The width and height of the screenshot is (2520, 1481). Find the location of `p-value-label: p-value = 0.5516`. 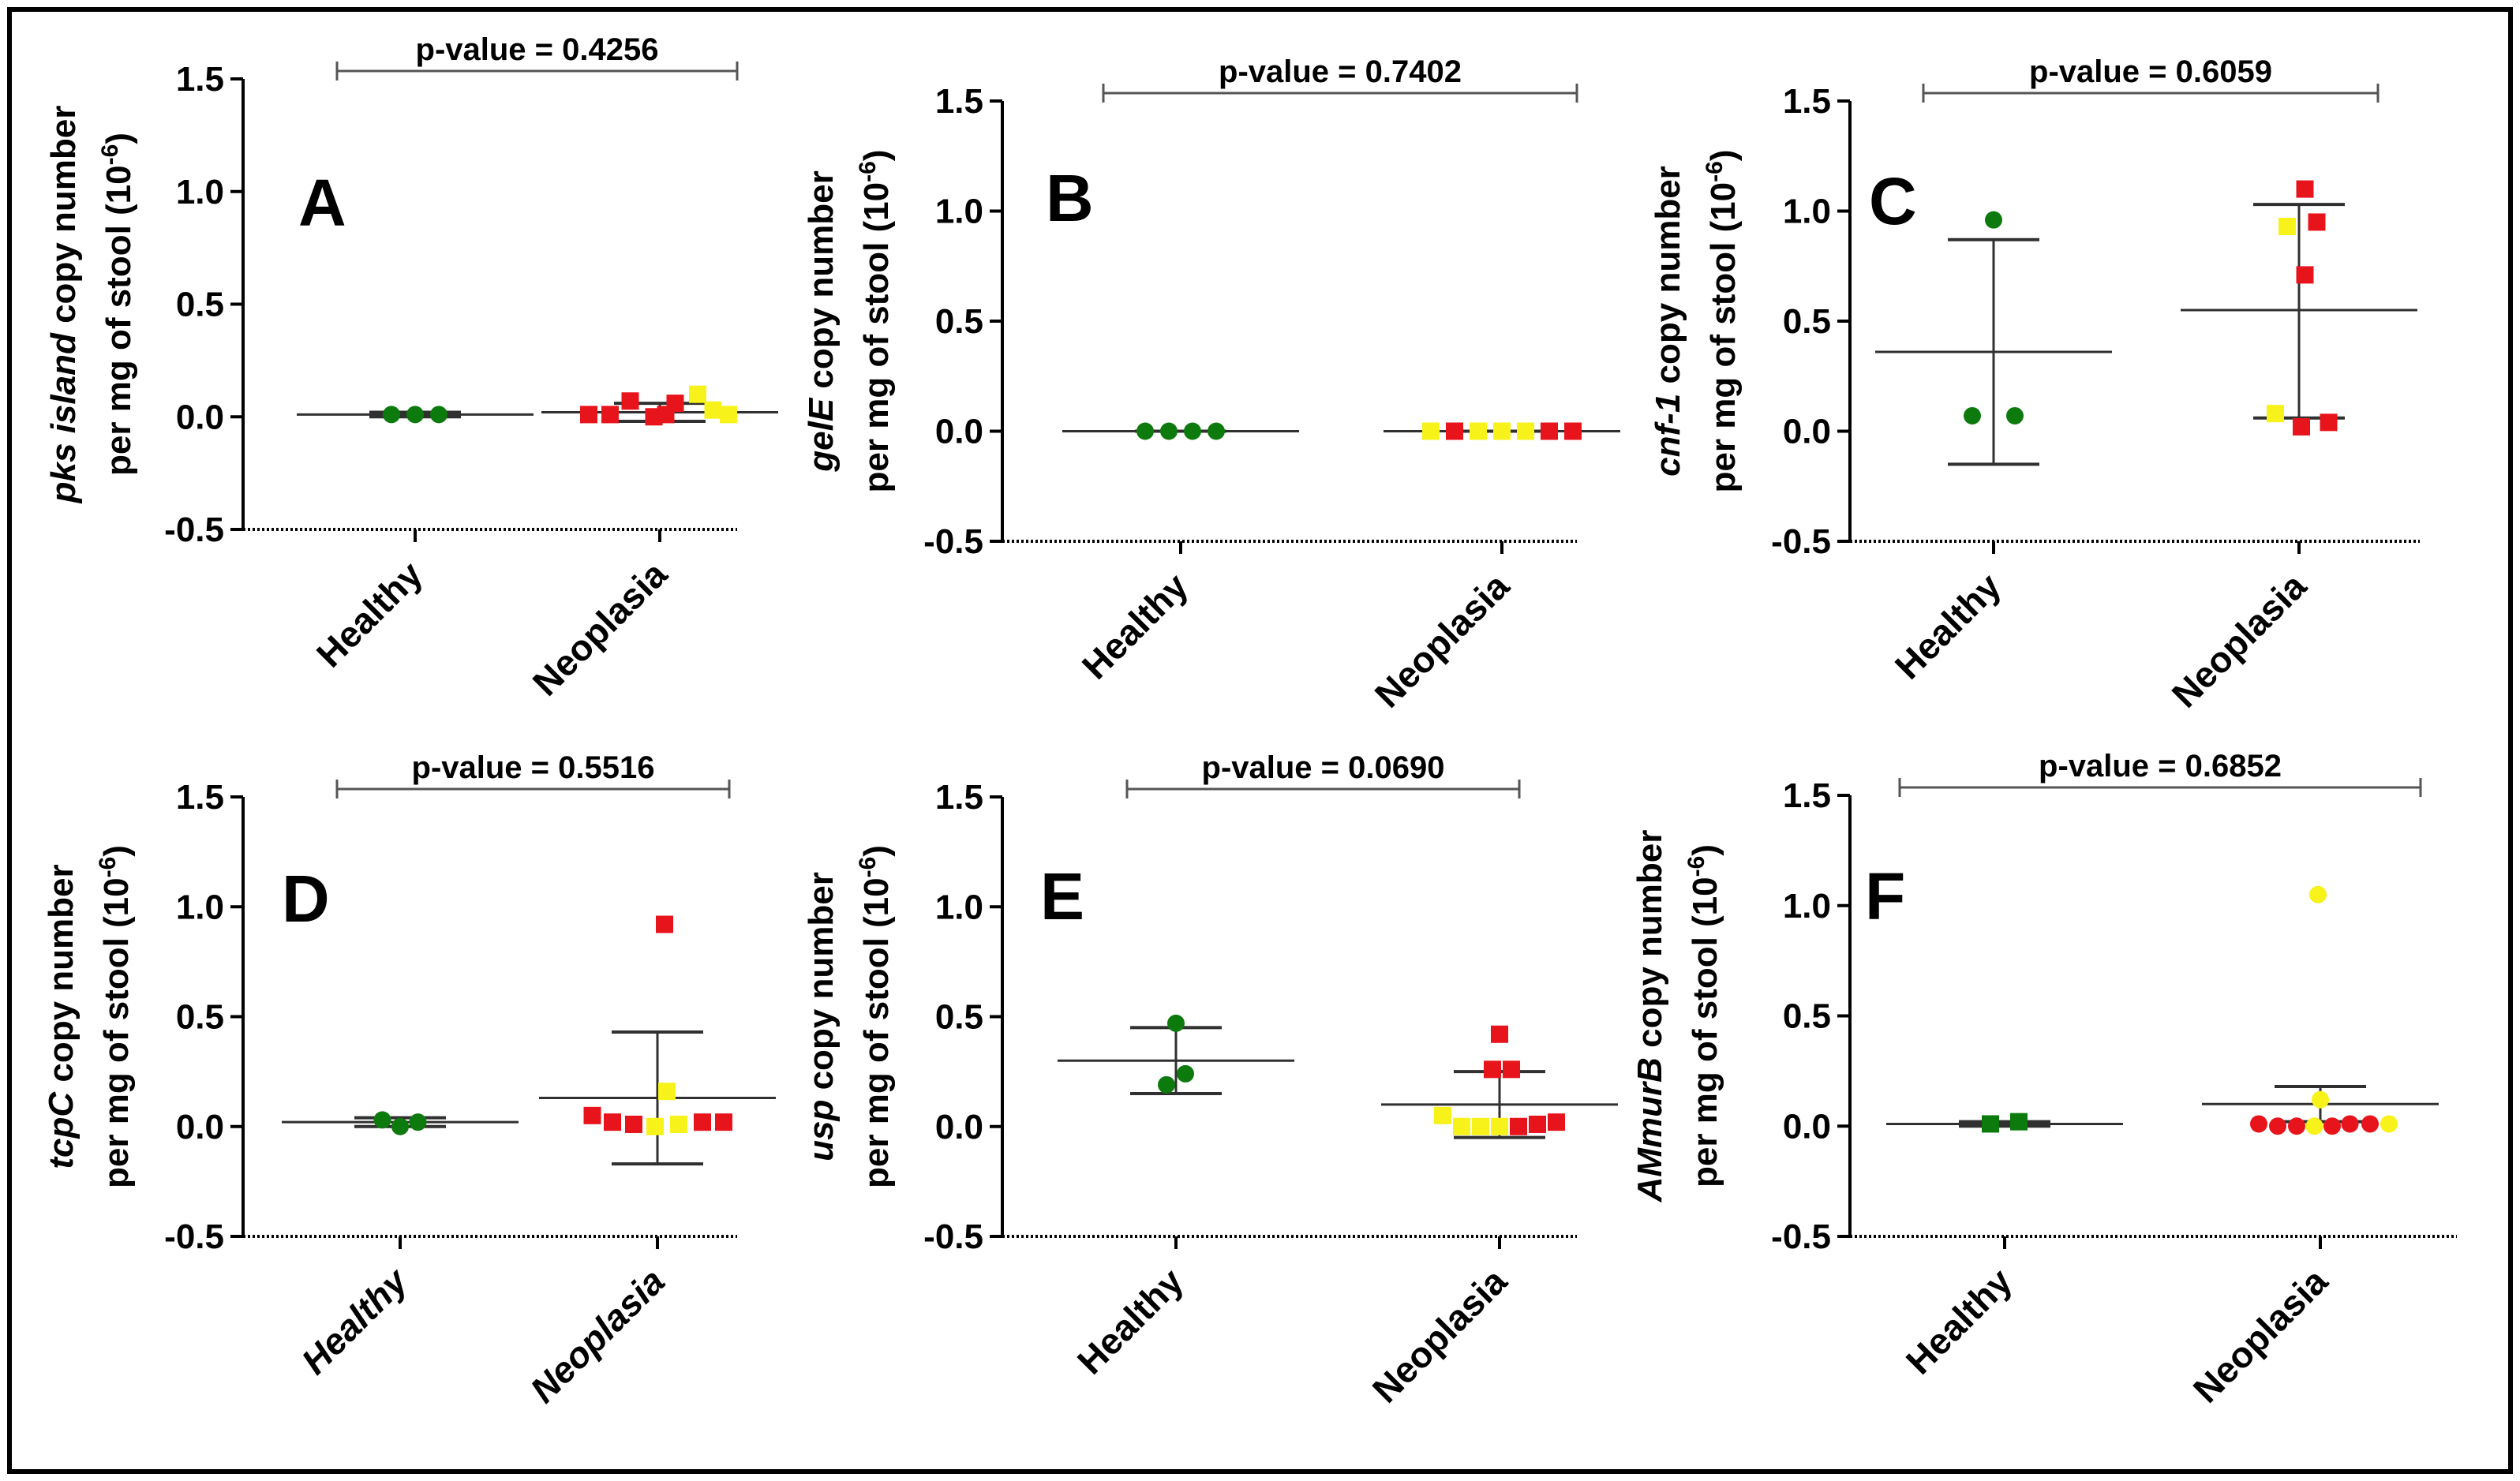

p-value-label: p-value = 0.5516 is located at coordinates (533, 767).